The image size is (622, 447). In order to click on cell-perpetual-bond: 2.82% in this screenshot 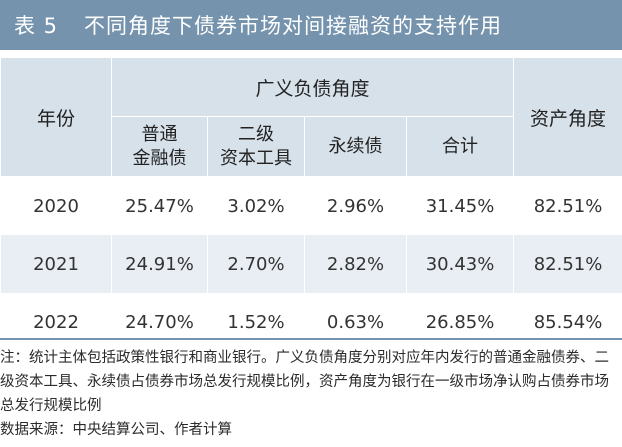, I will do `click(355, 264)`.